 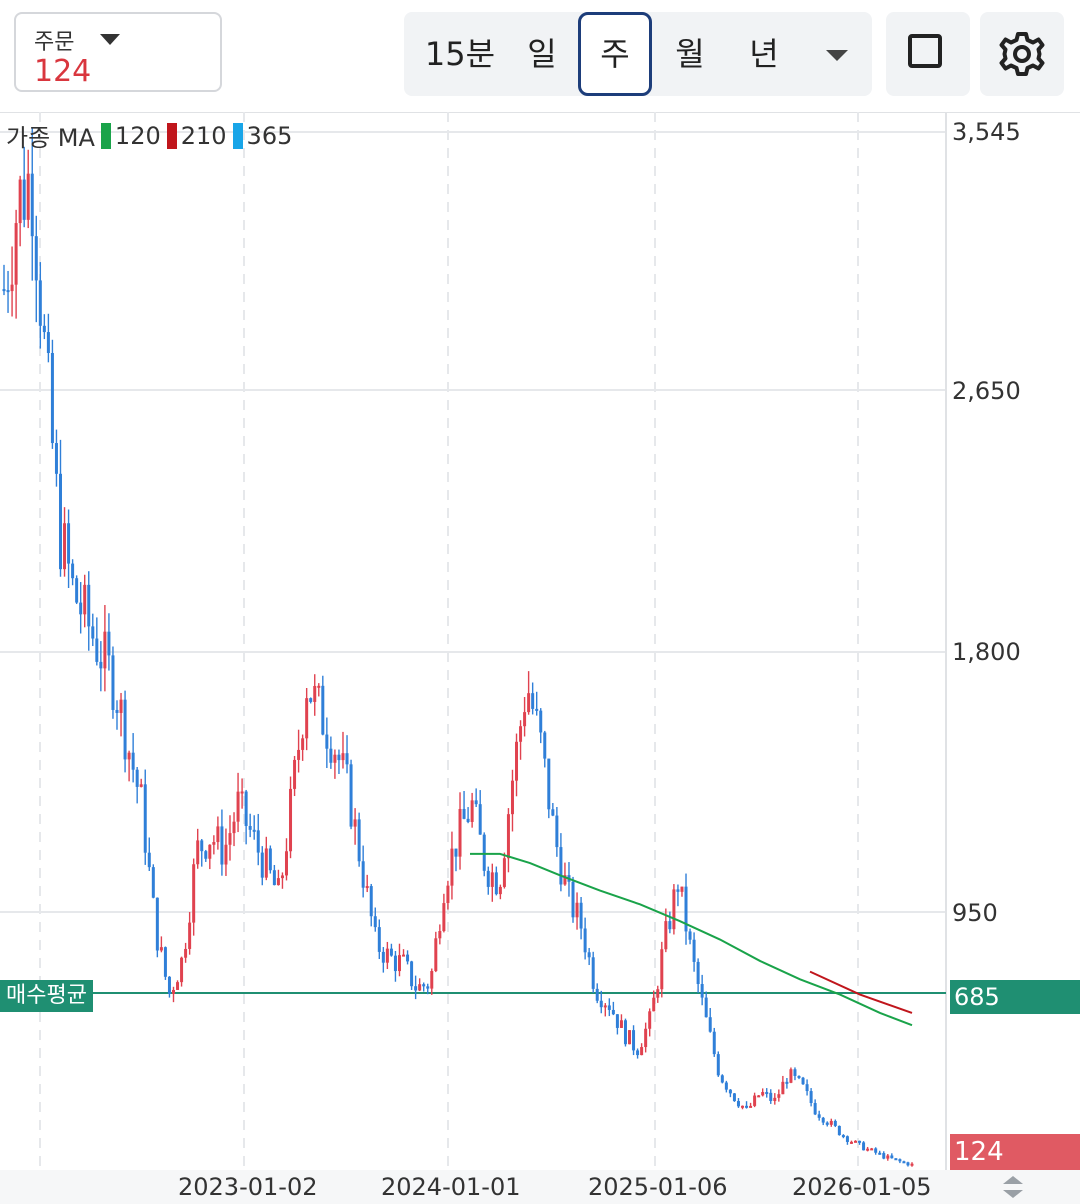 What do you see at coordinates (615, 54) in the screenshot?
I see `tab-week: 주` at bounding box center [615, 54].